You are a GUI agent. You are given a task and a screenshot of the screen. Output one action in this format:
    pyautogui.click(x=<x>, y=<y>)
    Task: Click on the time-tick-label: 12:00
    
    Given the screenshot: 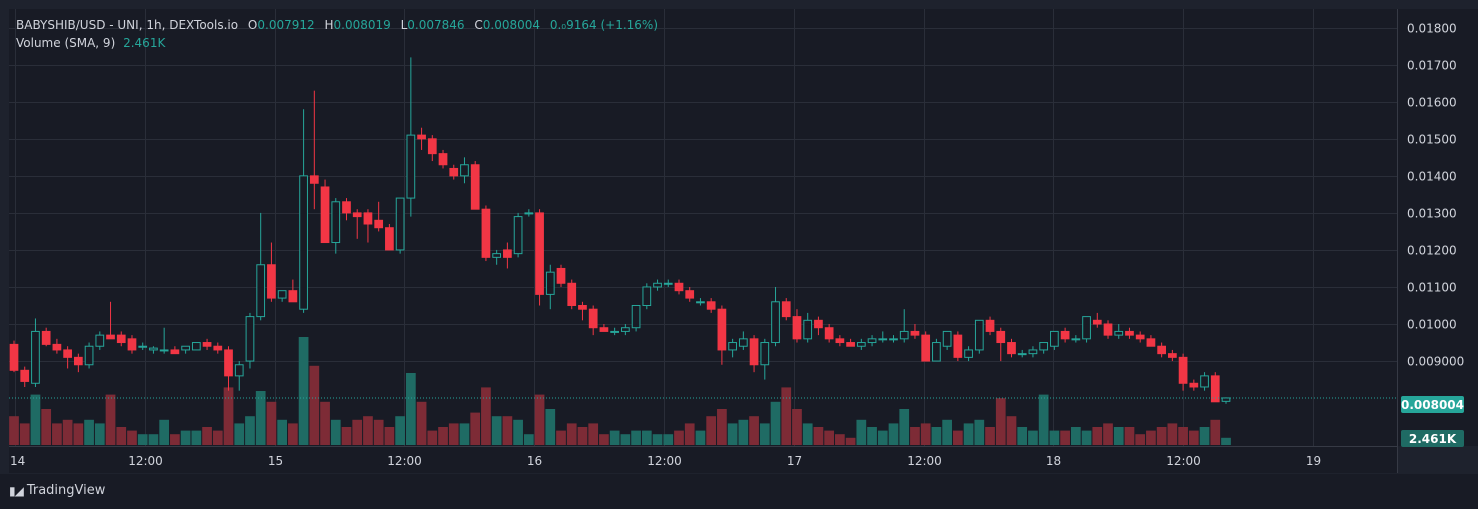 What is the action you would take?
    pyautogui.click(x=404, y=461)
    